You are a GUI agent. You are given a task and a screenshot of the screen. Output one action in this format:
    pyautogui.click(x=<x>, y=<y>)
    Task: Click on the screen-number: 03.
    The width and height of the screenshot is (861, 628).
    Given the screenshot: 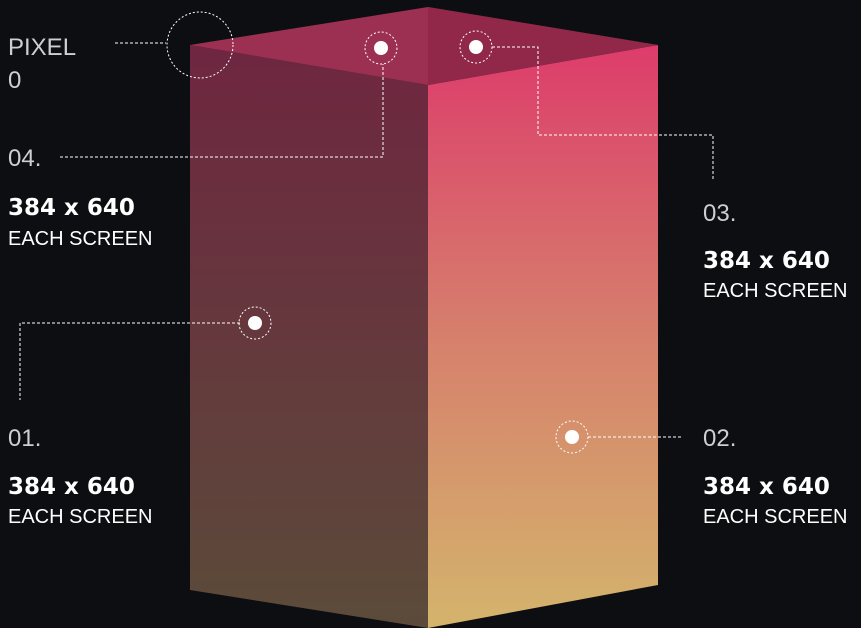 What is the action you would take?
    pyautogui.click(x=719, y=213)
    